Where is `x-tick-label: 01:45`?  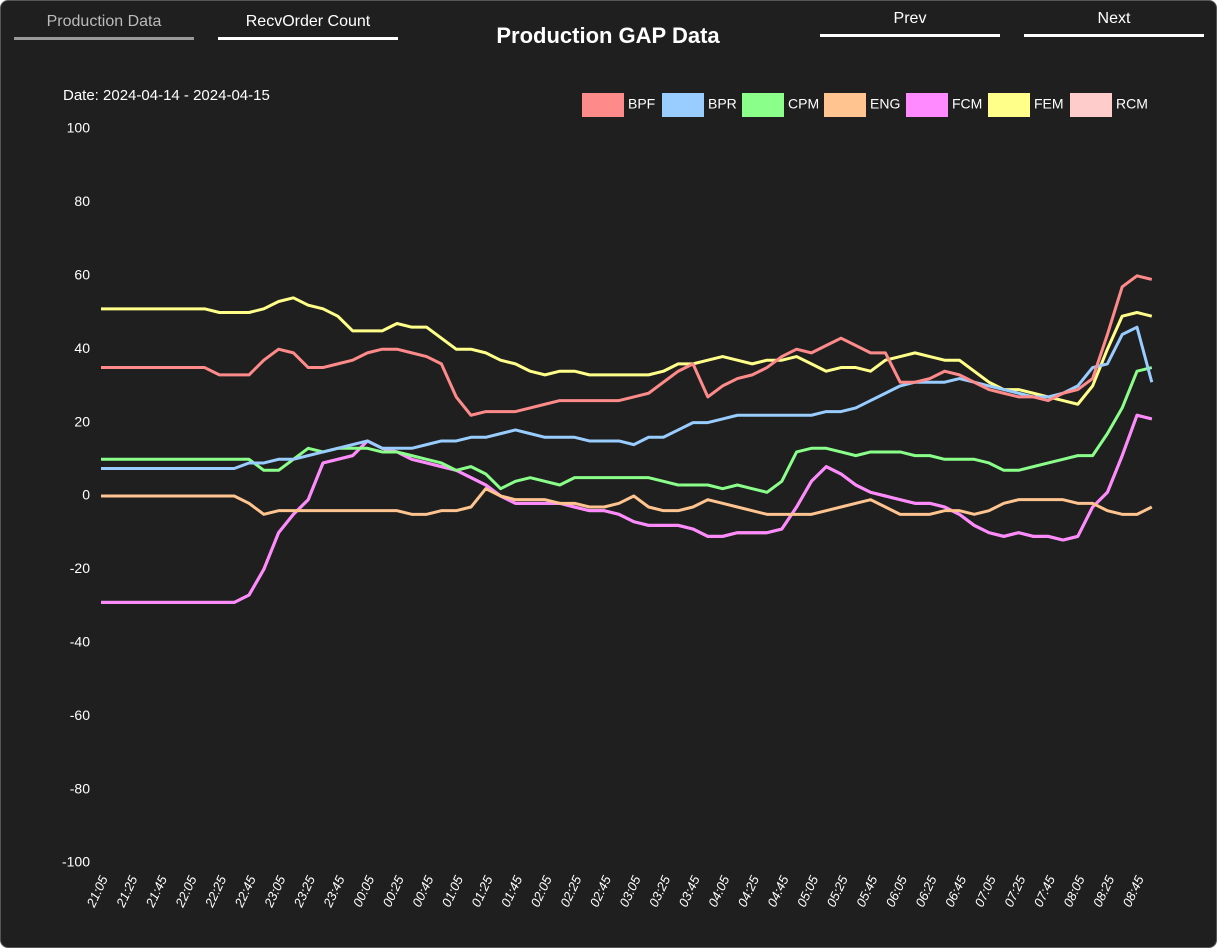 x-tick-label: 01:45 is located at coordinates (512, 891).